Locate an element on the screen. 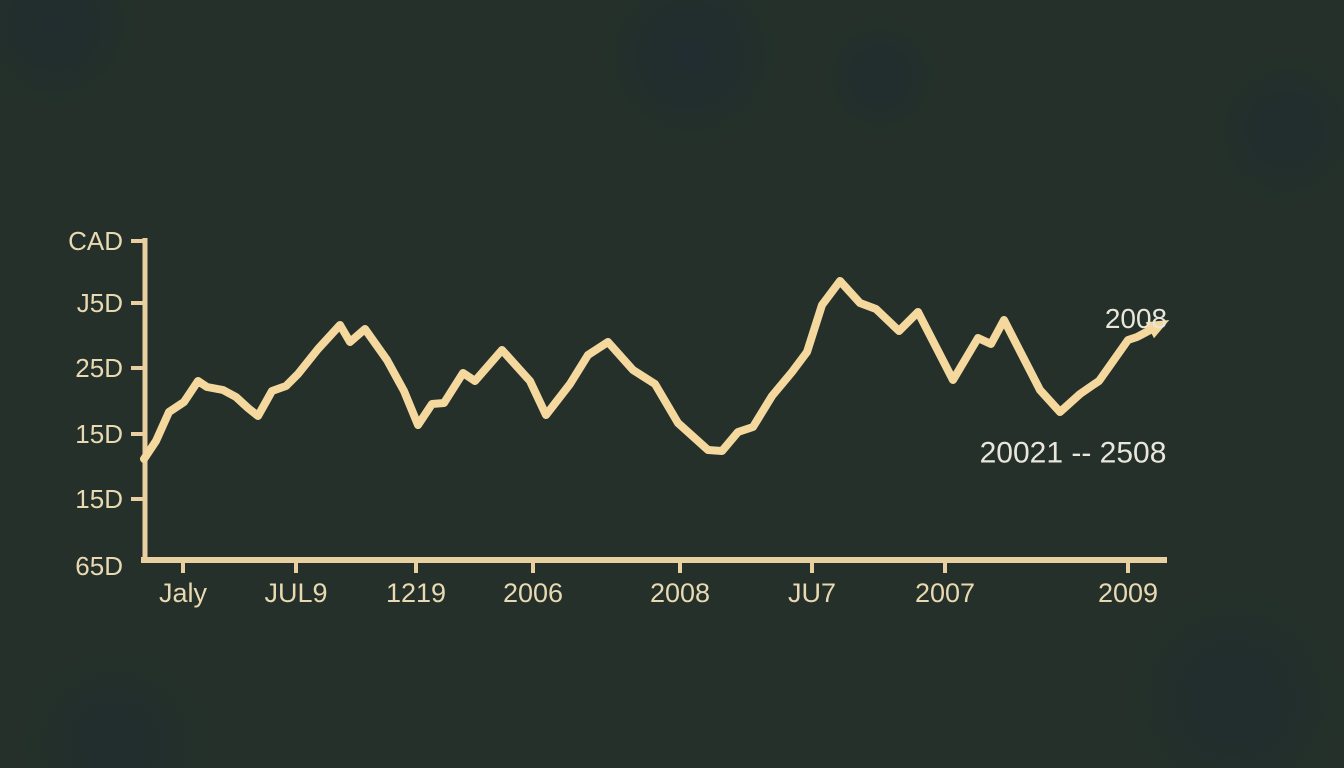  y-axis-label: J5D is located at coordinates (100, 303).